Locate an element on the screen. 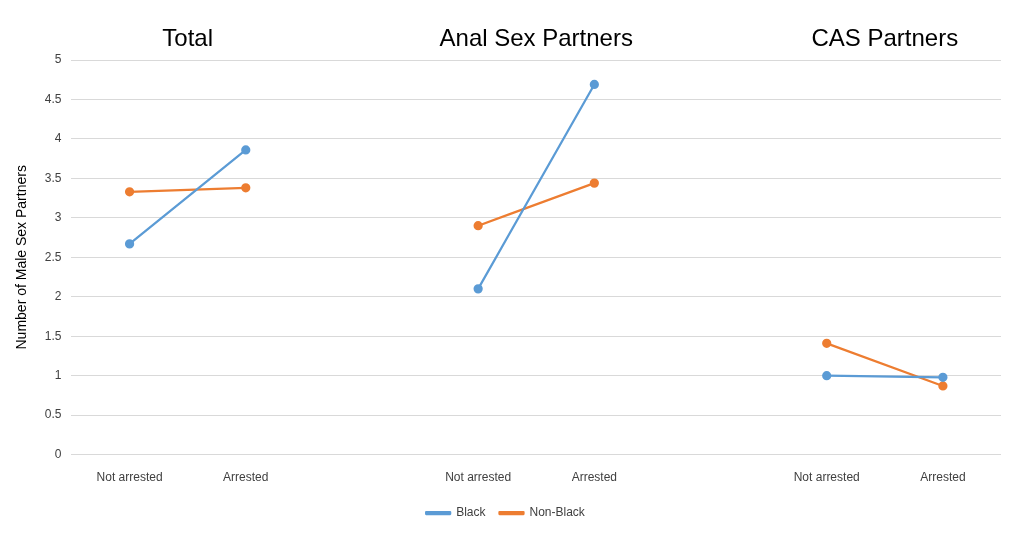 The image size is (1013, 533). y-tick-label: 4 is located at coordinates (58, 138).